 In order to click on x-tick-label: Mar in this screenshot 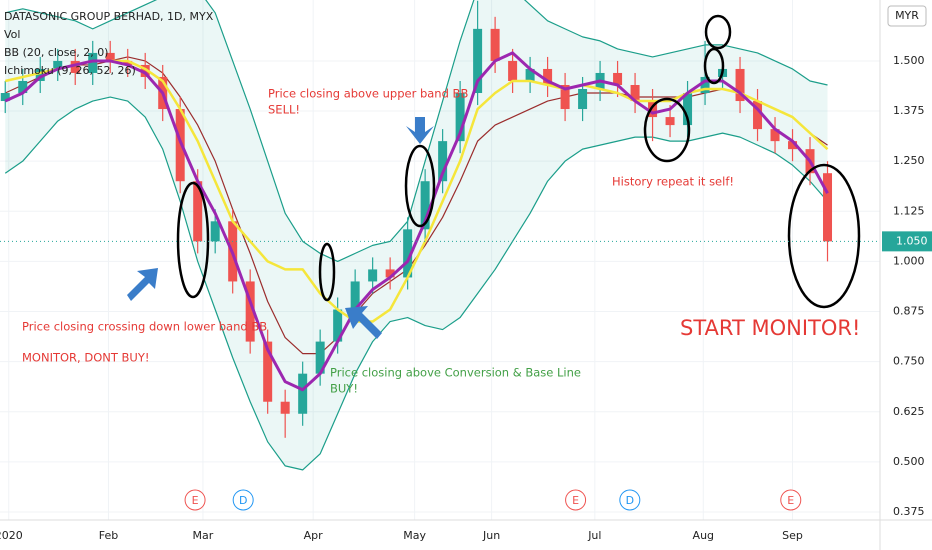, I will do `click(203, 535)`.